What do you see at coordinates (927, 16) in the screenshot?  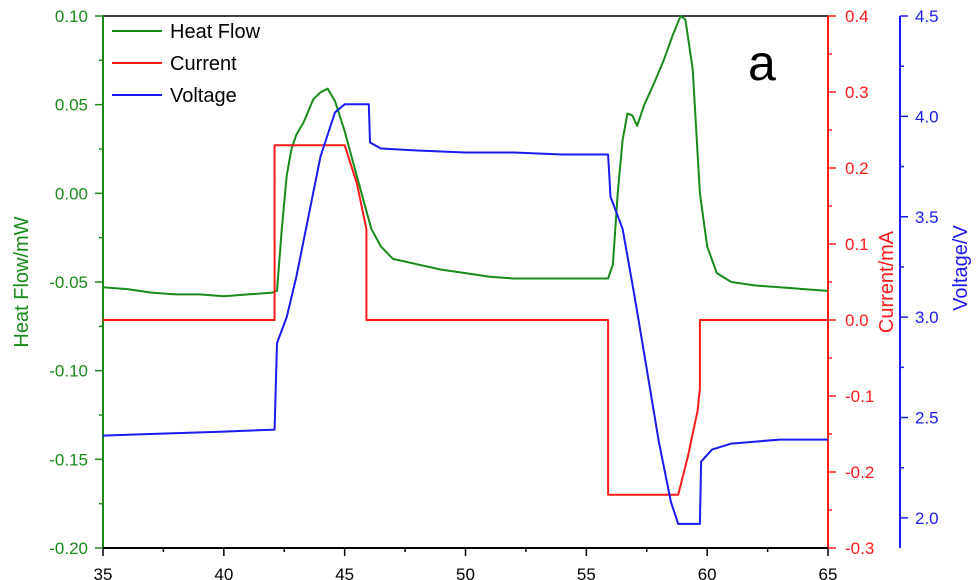 I see `voltage-tick-label: 4.5` at bounding box center [927, 16].